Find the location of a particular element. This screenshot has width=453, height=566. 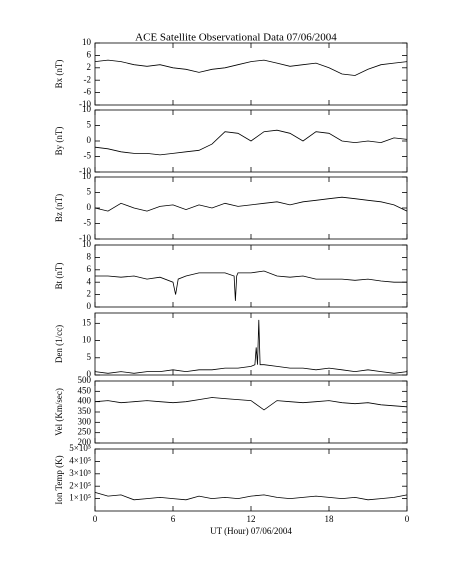

y-tick-label: 4 is located at coordinates (89, 281).